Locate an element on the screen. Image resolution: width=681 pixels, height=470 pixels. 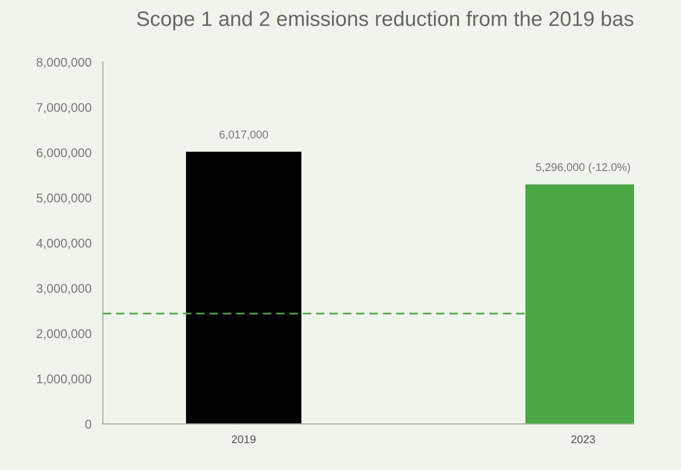
data-label: 5,296,000 (-12.0%) is located at coordinates (583, 168).